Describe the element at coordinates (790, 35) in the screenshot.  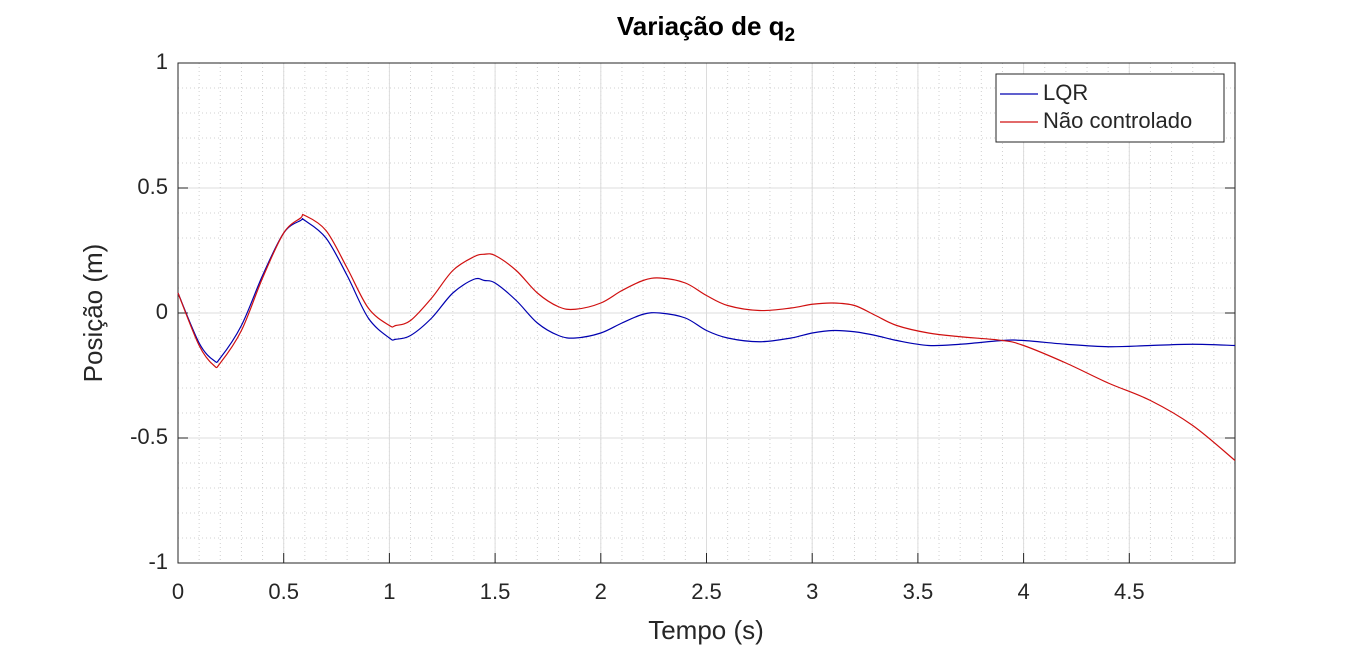
I see `title-subscript: 2` at that location.